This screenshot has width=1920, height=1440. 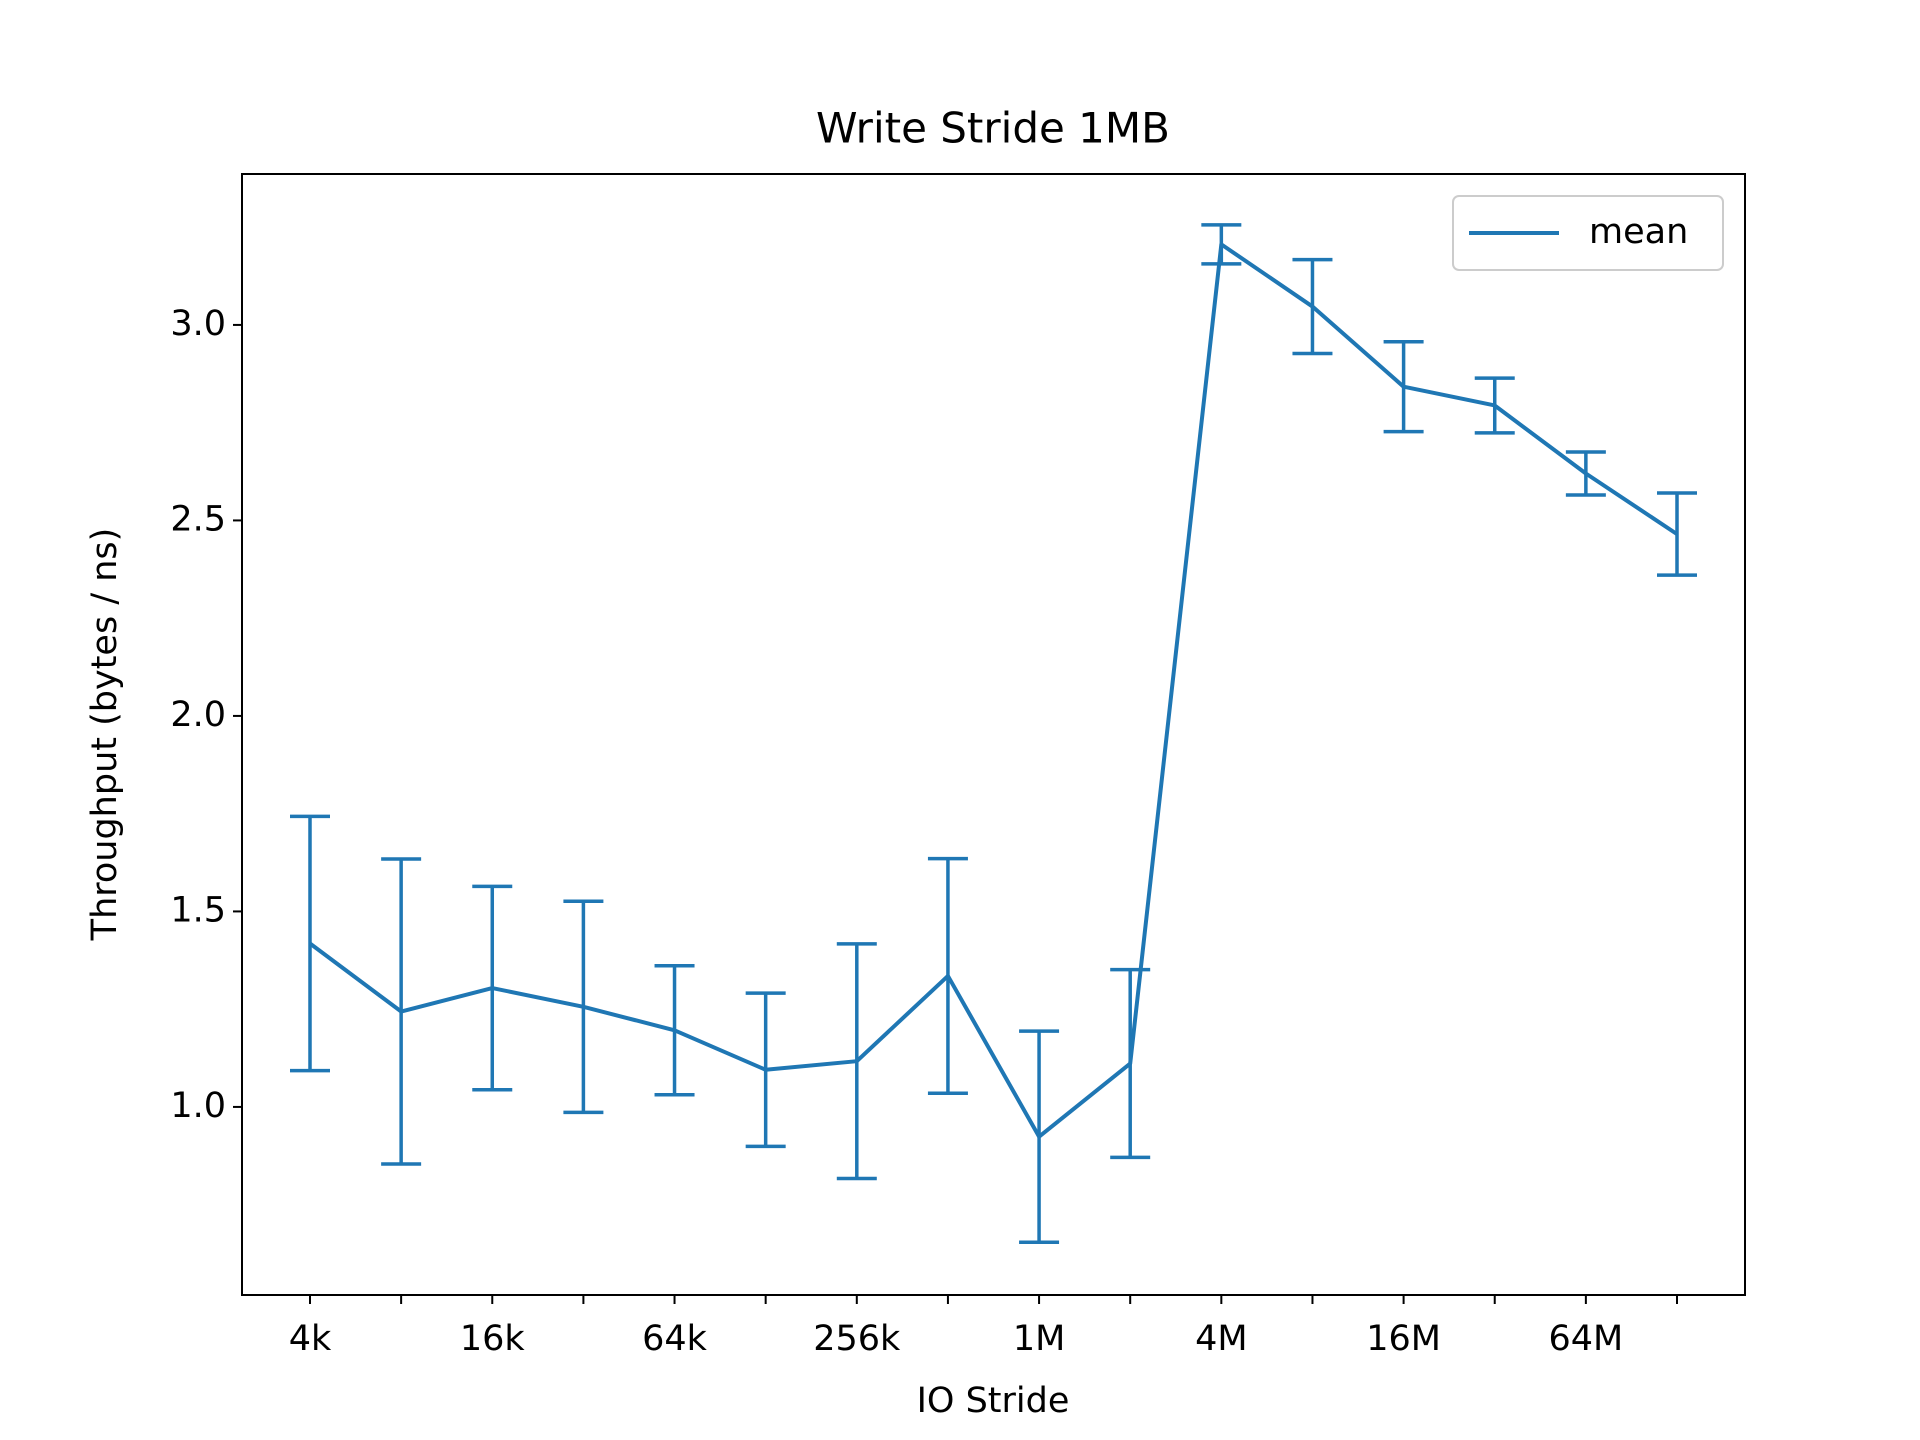 What do you see at coordinates (493, 1339) in the screenshot?
I see `x-tick-label: 16k` at bounding box center [493, 1339].